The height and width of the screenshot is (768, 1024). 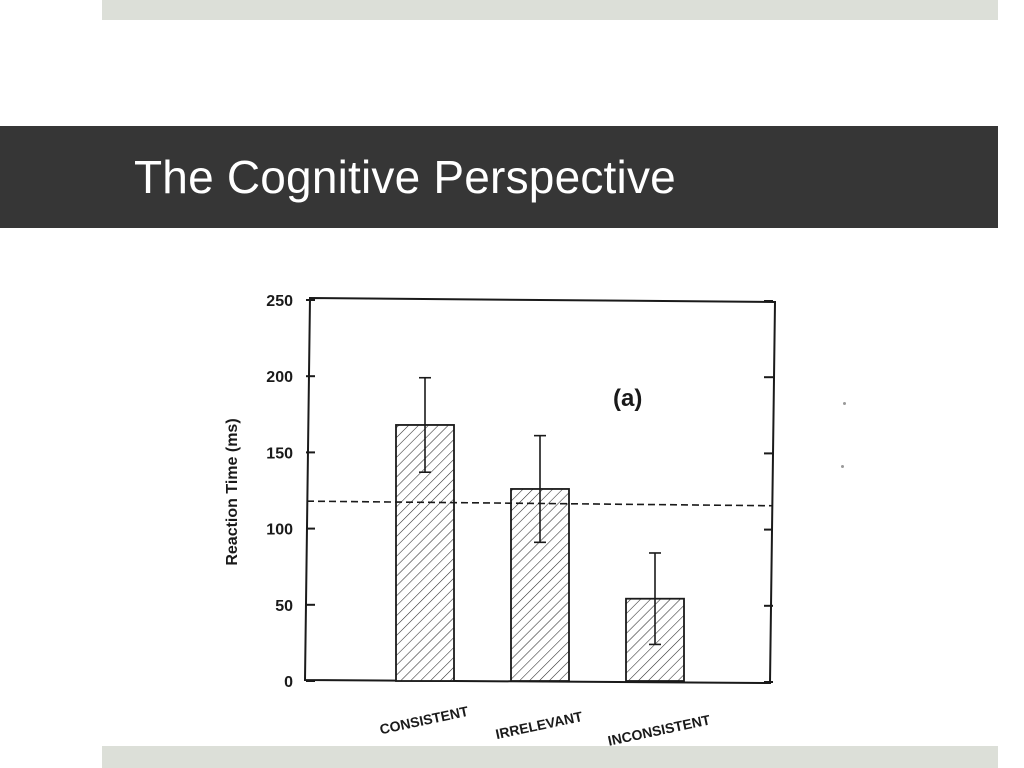 What do you see at coordinates (550, 757) in the screenshot?
I see `bottom-accent-bar` at bounding box center [550, 757].